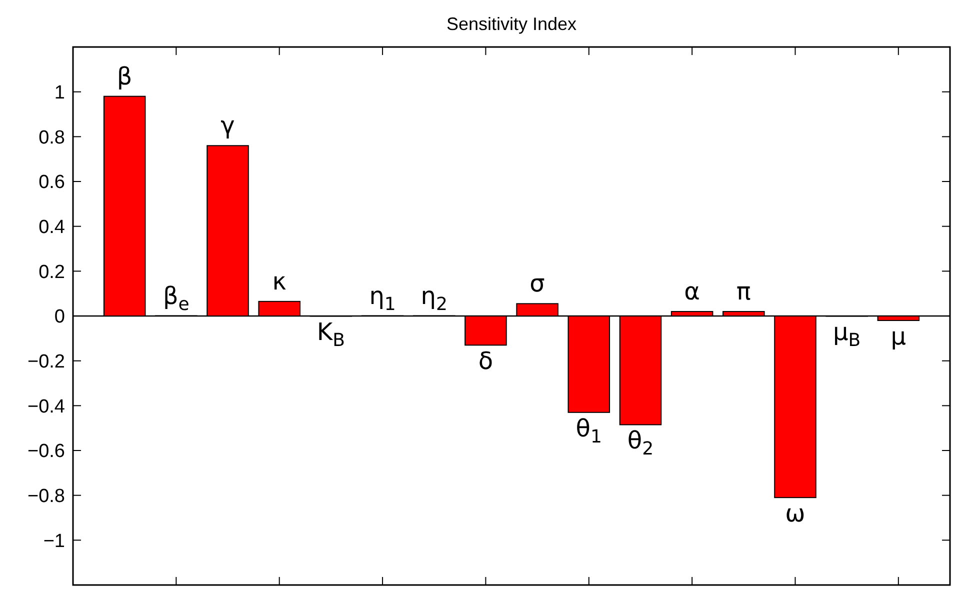 This screenshot has width=960, height=594. Describe the element at coordinates (51, 272) in the screenshot. I see `y-tick-label: 0.2` at that location.